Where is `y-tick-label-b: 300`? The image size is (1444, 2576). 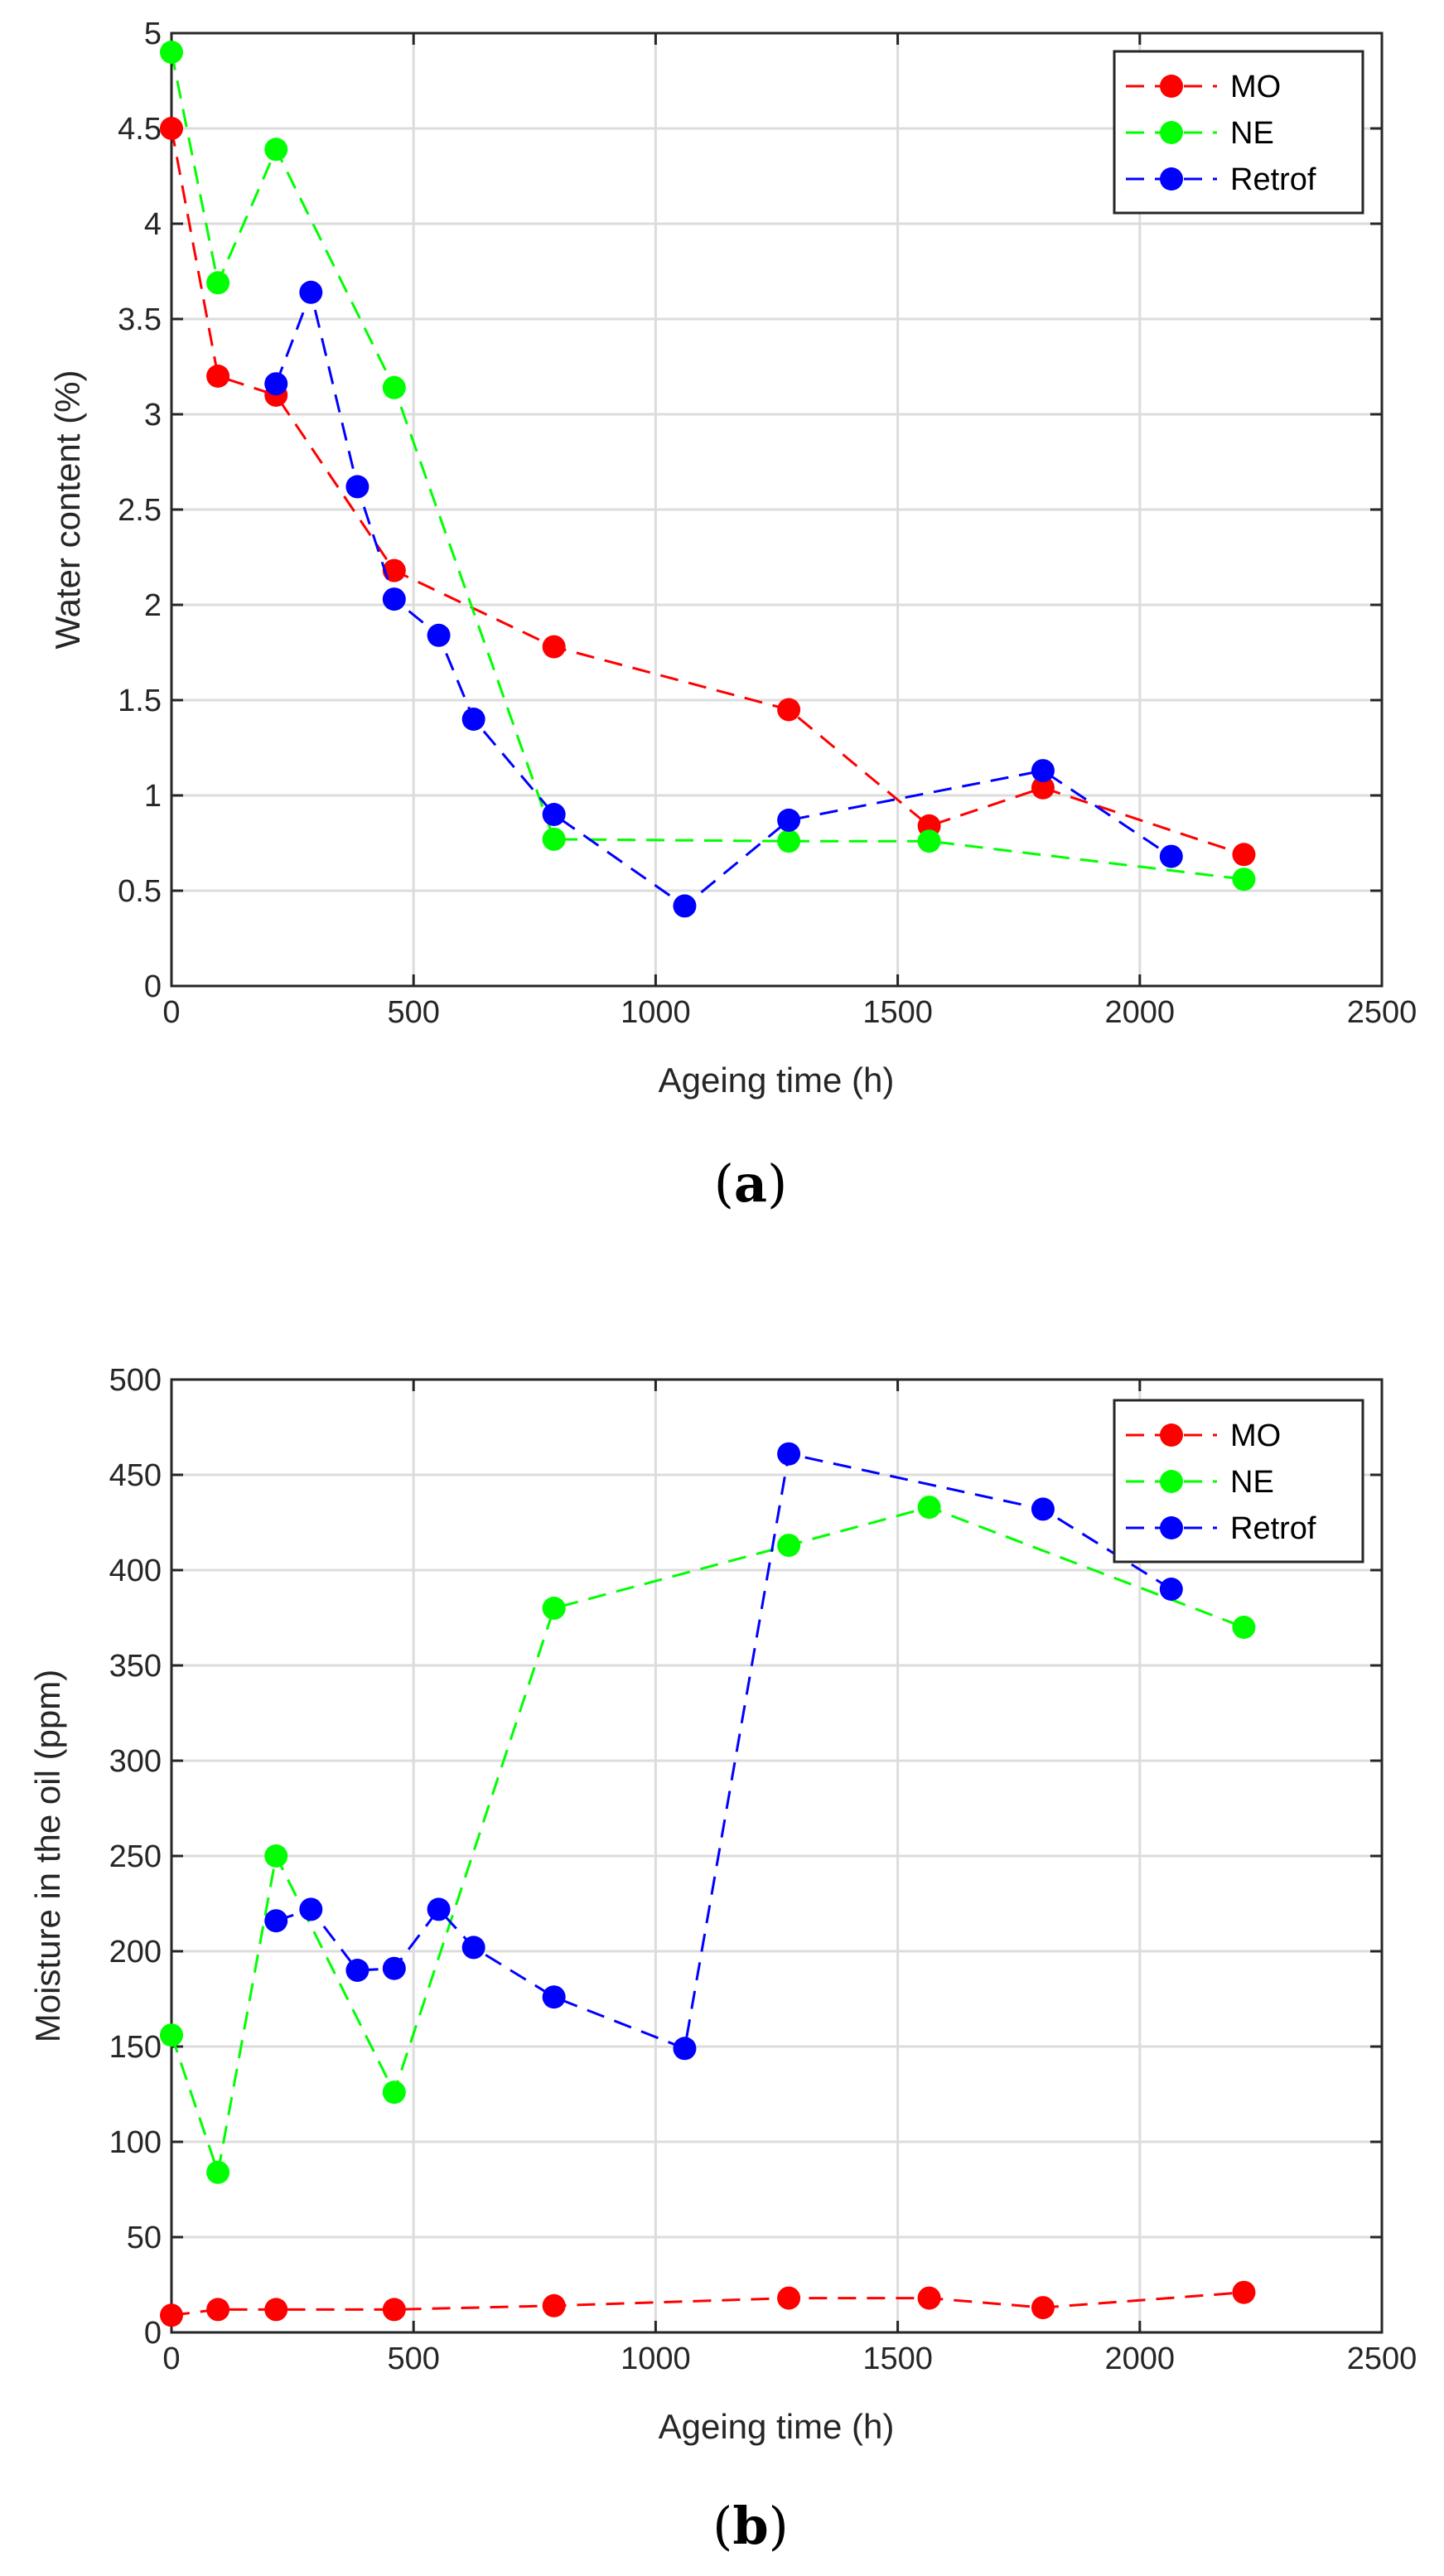
y-tick-label-b: 300 is located at coordinates (135, 1761).